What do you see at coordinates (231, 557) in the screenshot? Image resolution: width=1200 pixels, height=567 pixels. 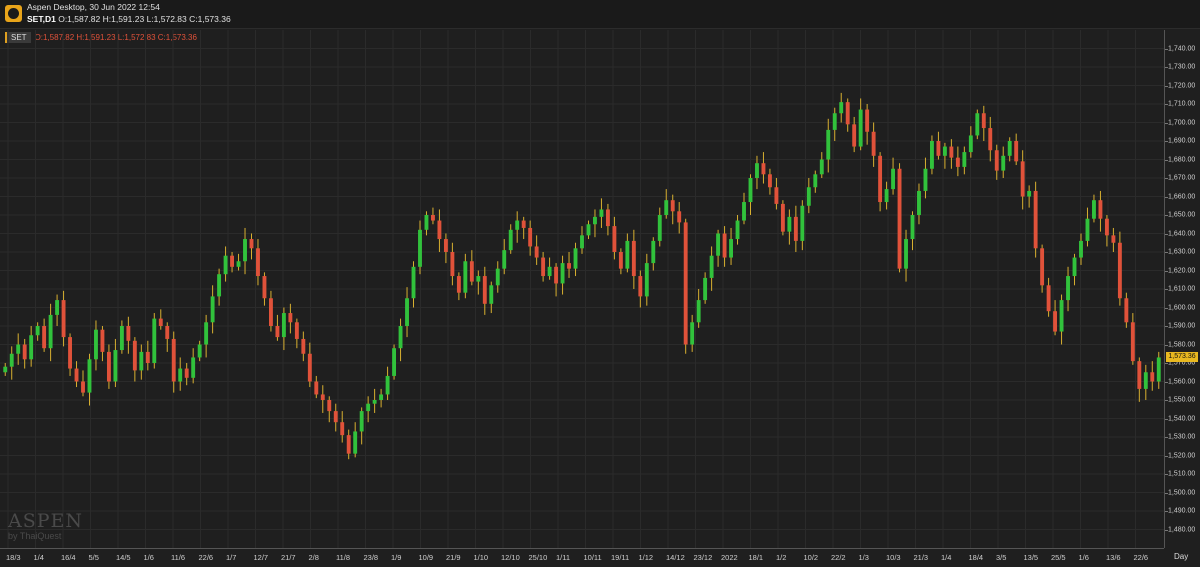 I see `date-tick-label: 1/7` at bounding box center [231, 557].